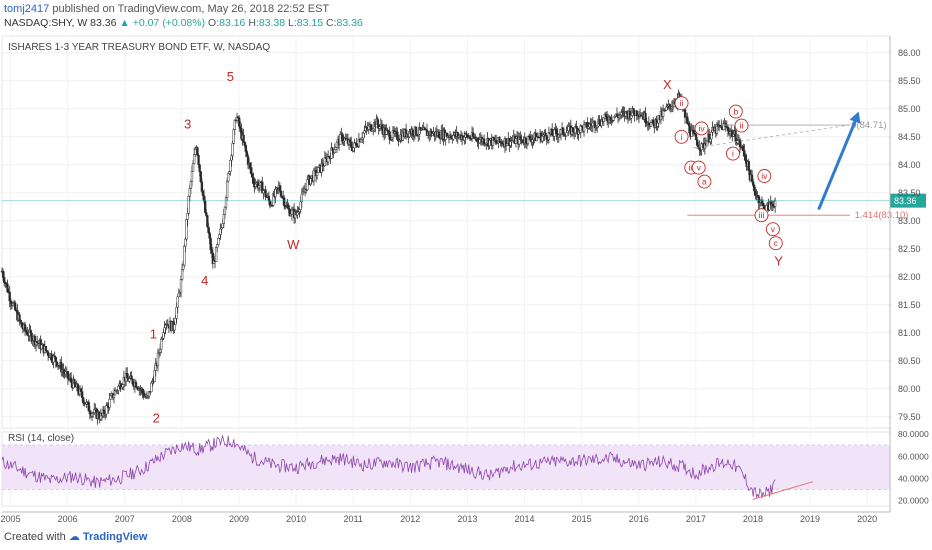 Image resolution: width=932 pixels, height=550 pixels. What do you see at coordinates (182, 519) in the screenshot?
I see `time-tick-label: 2008` at bounding box center [182, 519].